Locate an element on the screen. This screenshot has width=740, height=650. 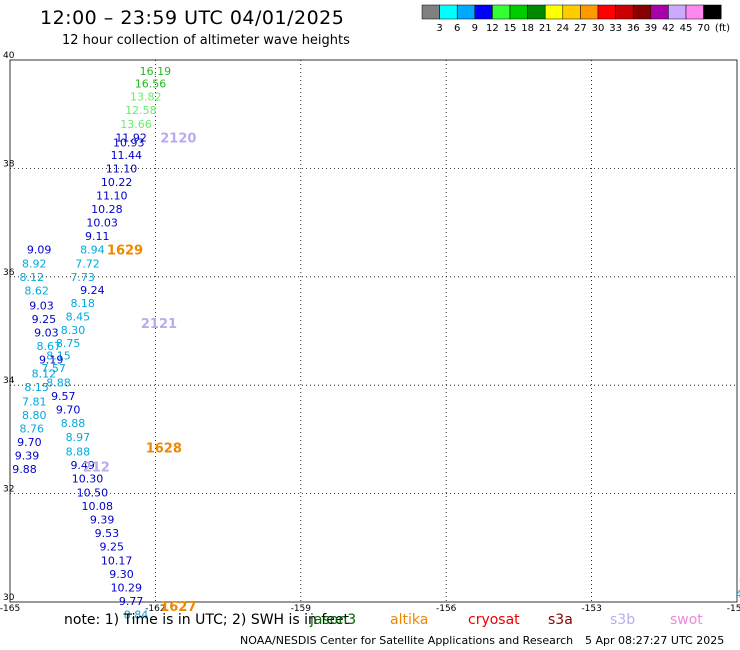
swh-value-label: 9.57 is located at coordinates (63, 396).